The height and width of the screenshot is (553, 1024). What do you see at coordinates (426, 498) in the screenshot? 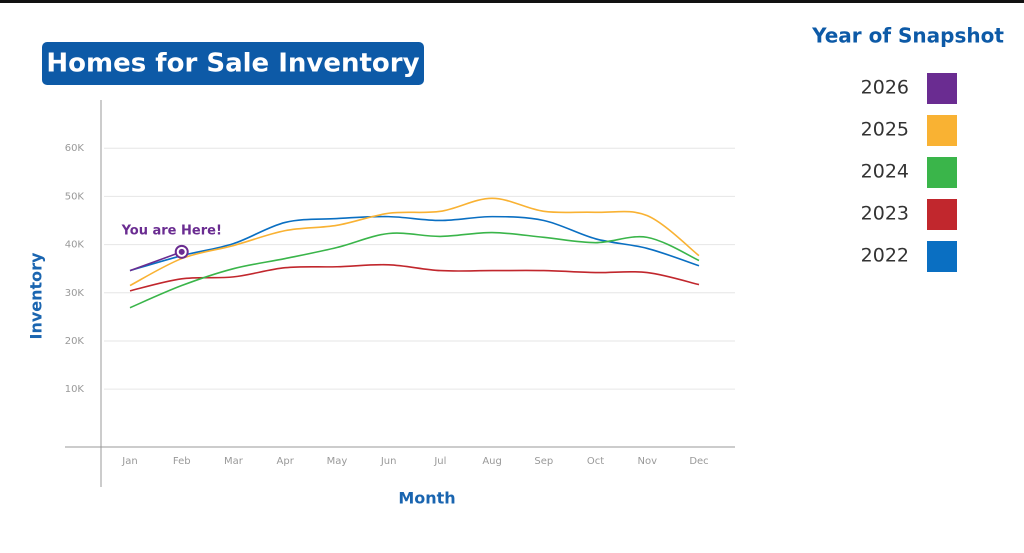
I see `x-axis-label: Month` at bounding box center [426, 498].